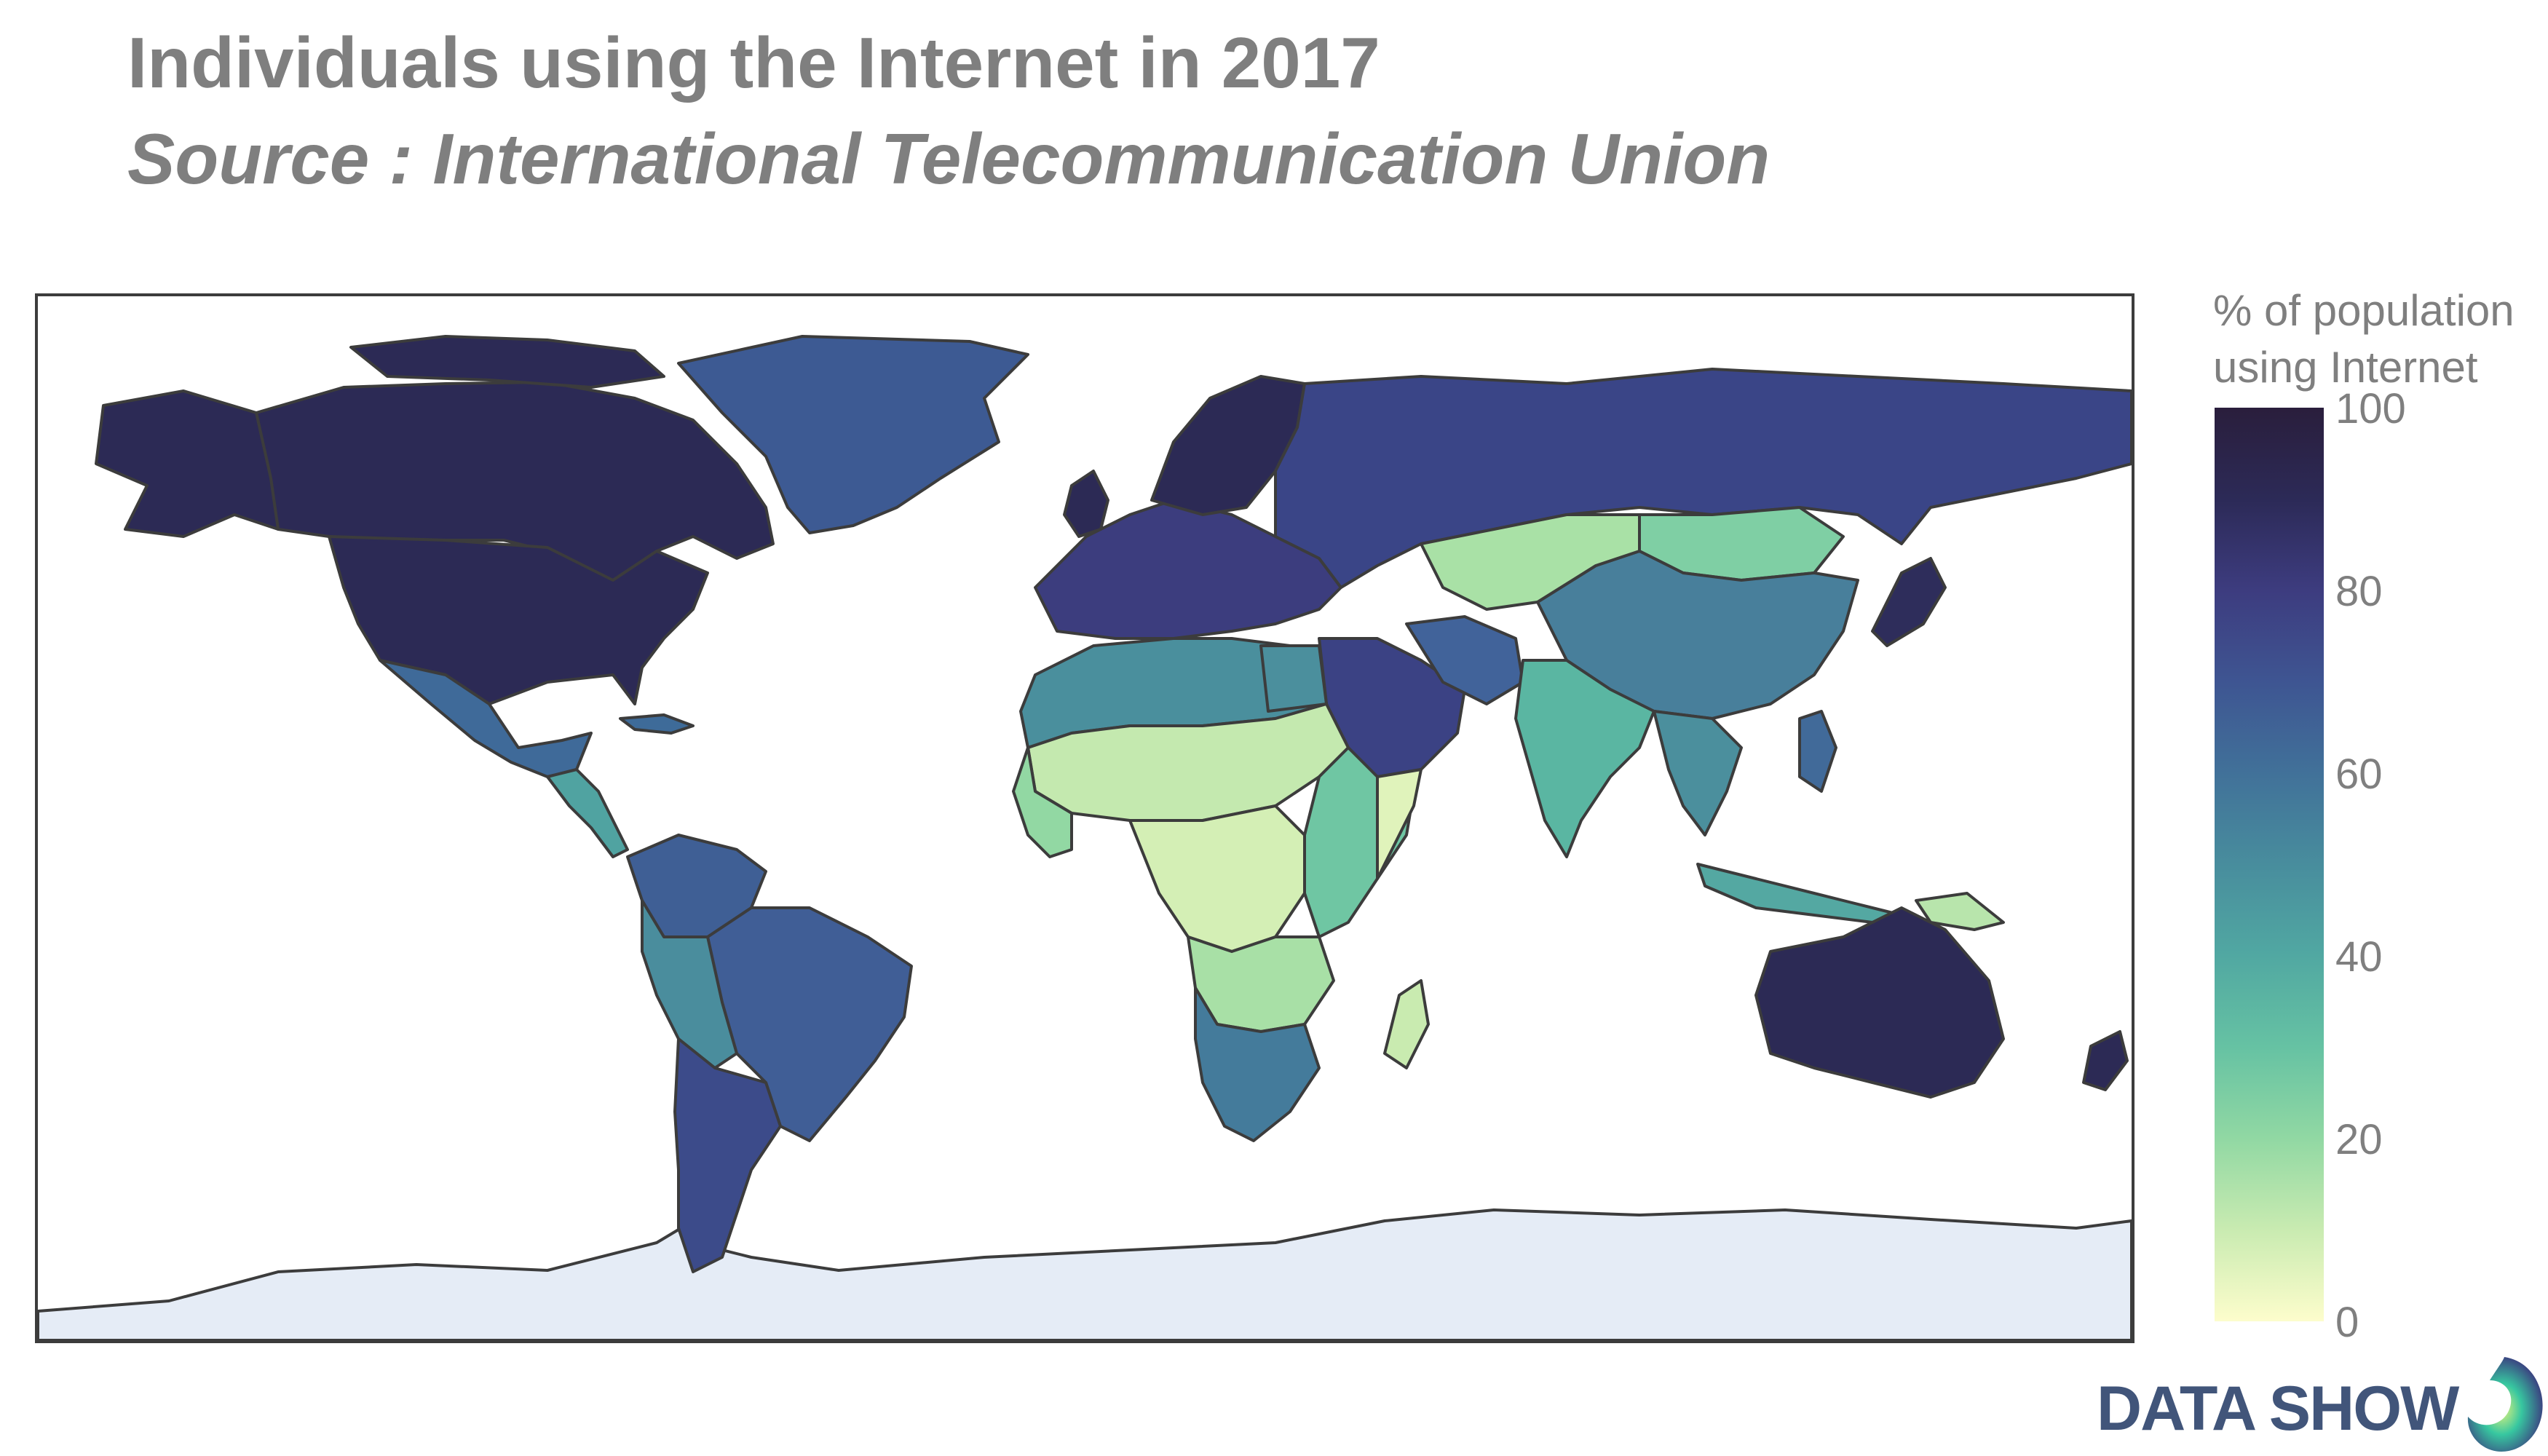 This screenshot has height=1456, width=2548. What do you see at coordinates (486, 718) in the screenshot?
I see `region-mexico` at bounding box center [486, 718].